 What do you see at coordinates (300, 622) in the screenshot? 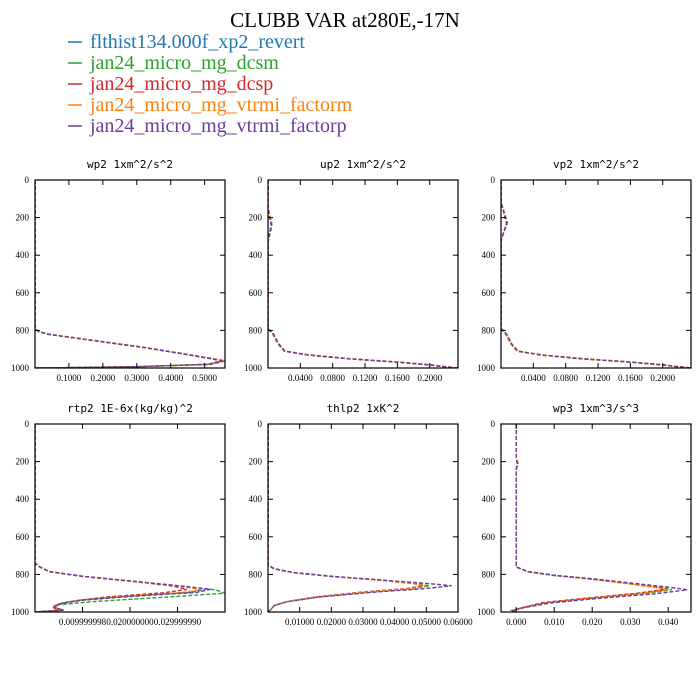
I see `x-tick-label: 0.01000` at bounding box center [300, 622].